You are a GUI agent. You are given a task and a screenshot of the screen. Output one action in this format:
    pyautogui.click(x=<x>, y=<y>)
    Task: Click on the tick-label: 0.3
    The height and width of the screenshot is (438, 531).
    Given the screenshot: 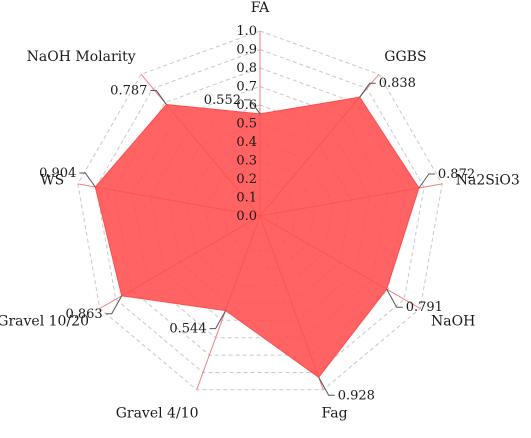 What is the action you would take?
    pyautogui.click(x=246, y=161)
    